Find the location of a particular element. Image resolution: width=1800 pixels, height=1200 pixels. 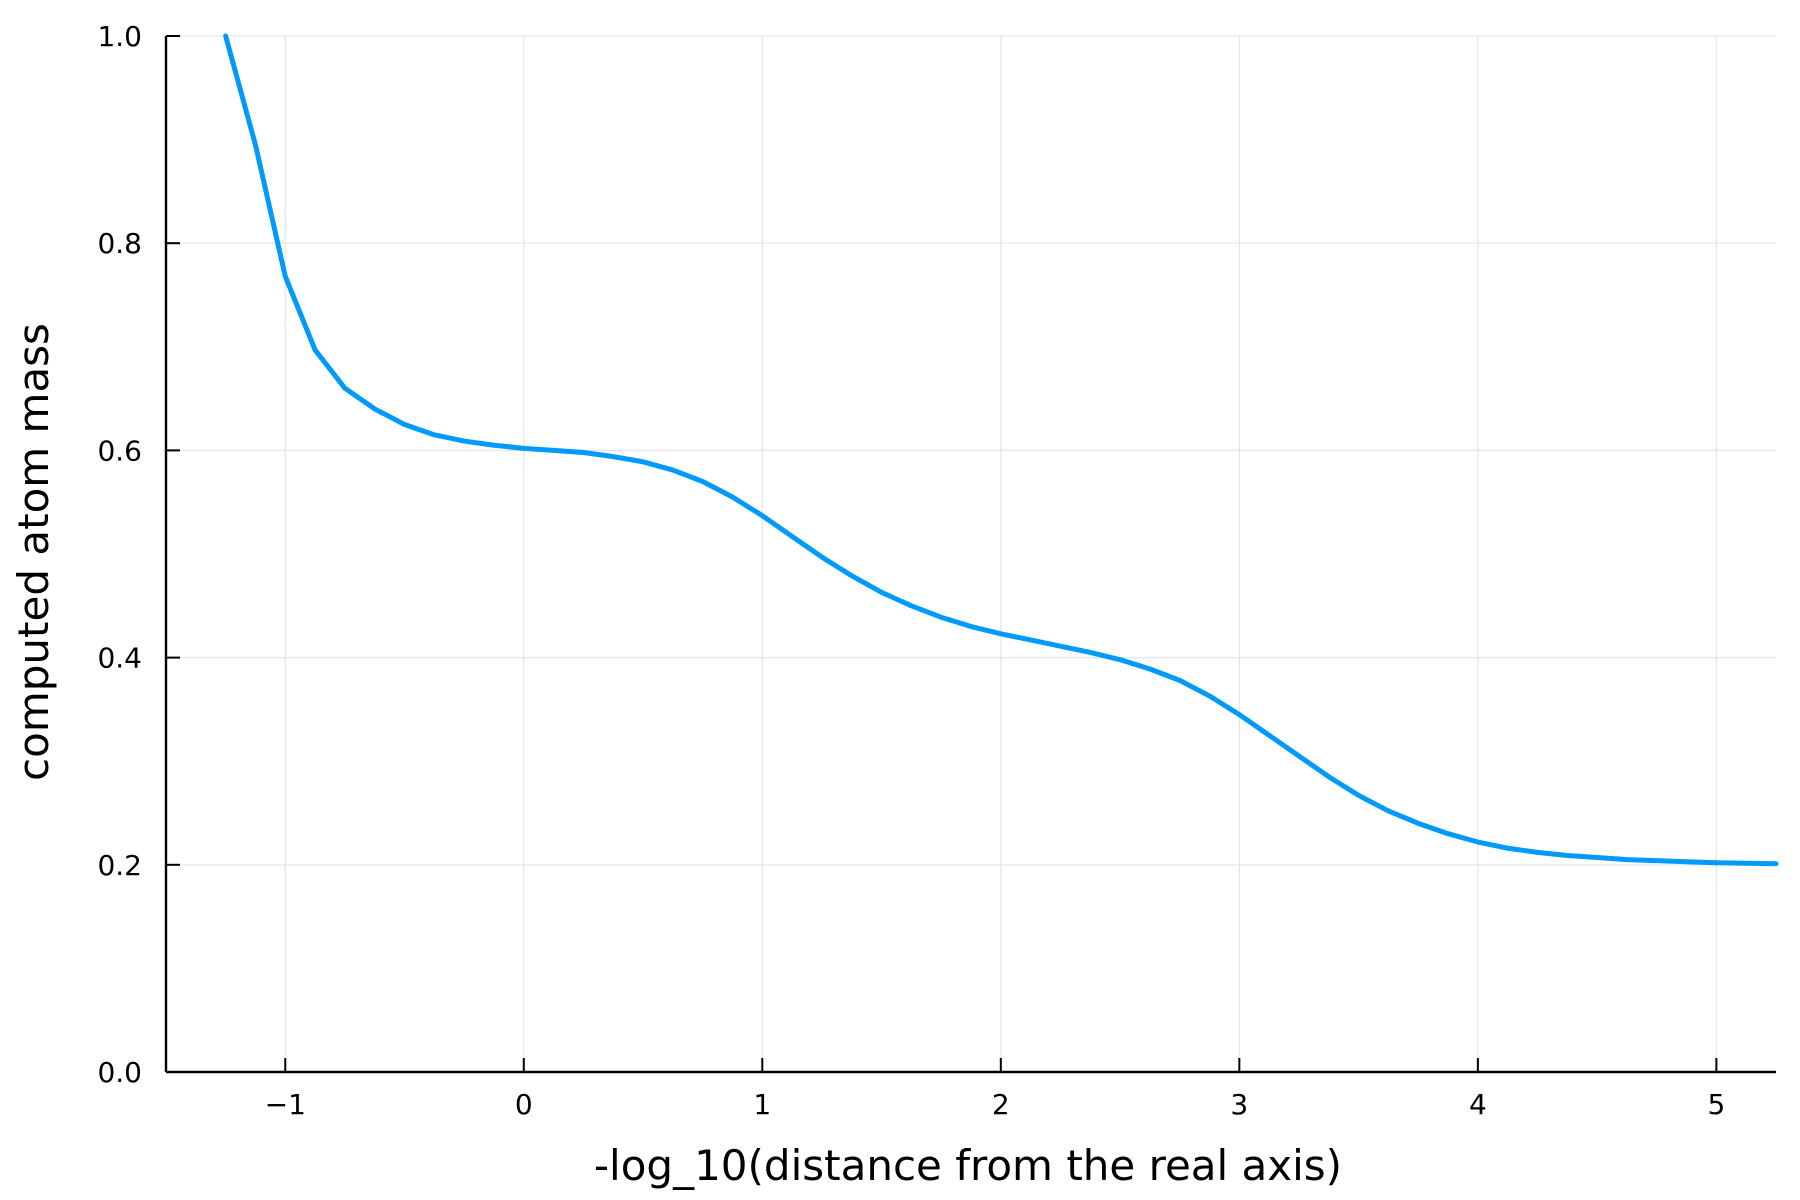

x-tick-label: 5 is located at coordinates (1716, 1104).